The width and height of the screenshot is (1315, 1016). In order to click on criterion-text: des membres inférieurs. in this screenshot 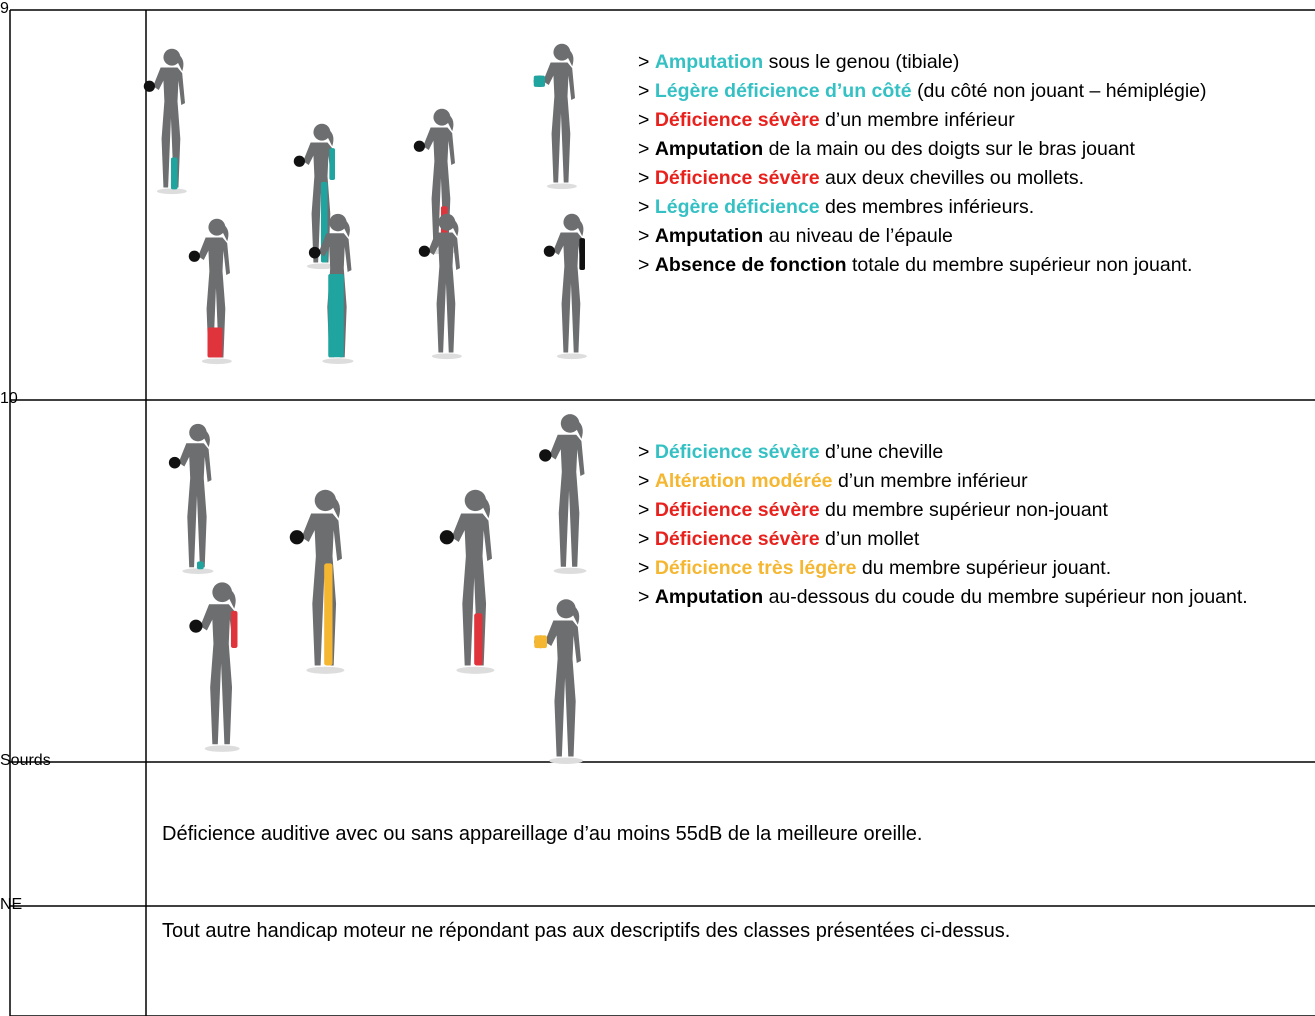, I will do `click(929, 207)`.